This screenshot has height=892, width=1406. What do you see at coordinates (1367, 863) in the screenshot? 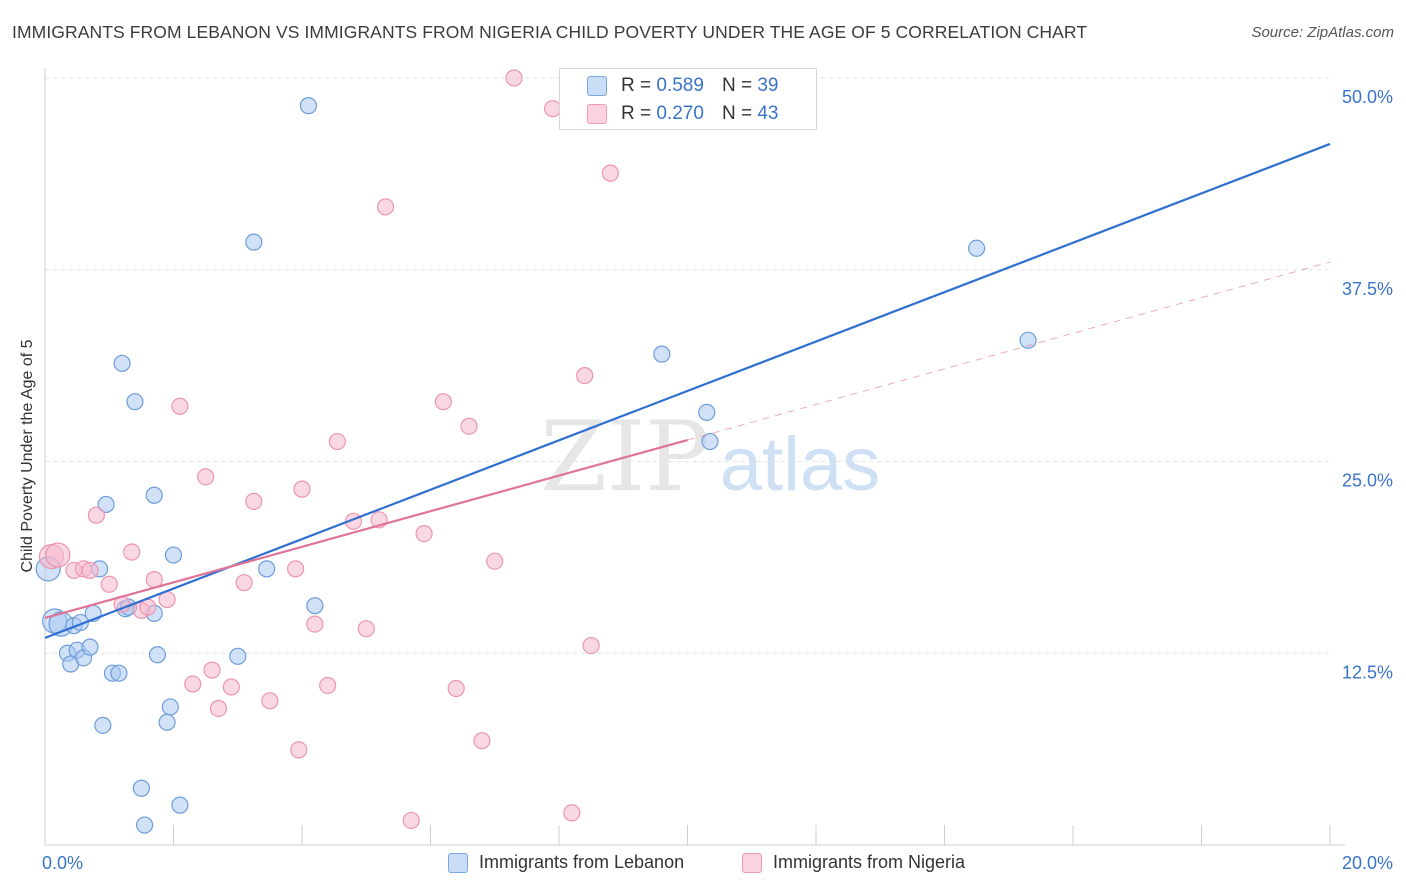
I see `x-tick-label: 20.0%` at bounding box center [1367, 863].